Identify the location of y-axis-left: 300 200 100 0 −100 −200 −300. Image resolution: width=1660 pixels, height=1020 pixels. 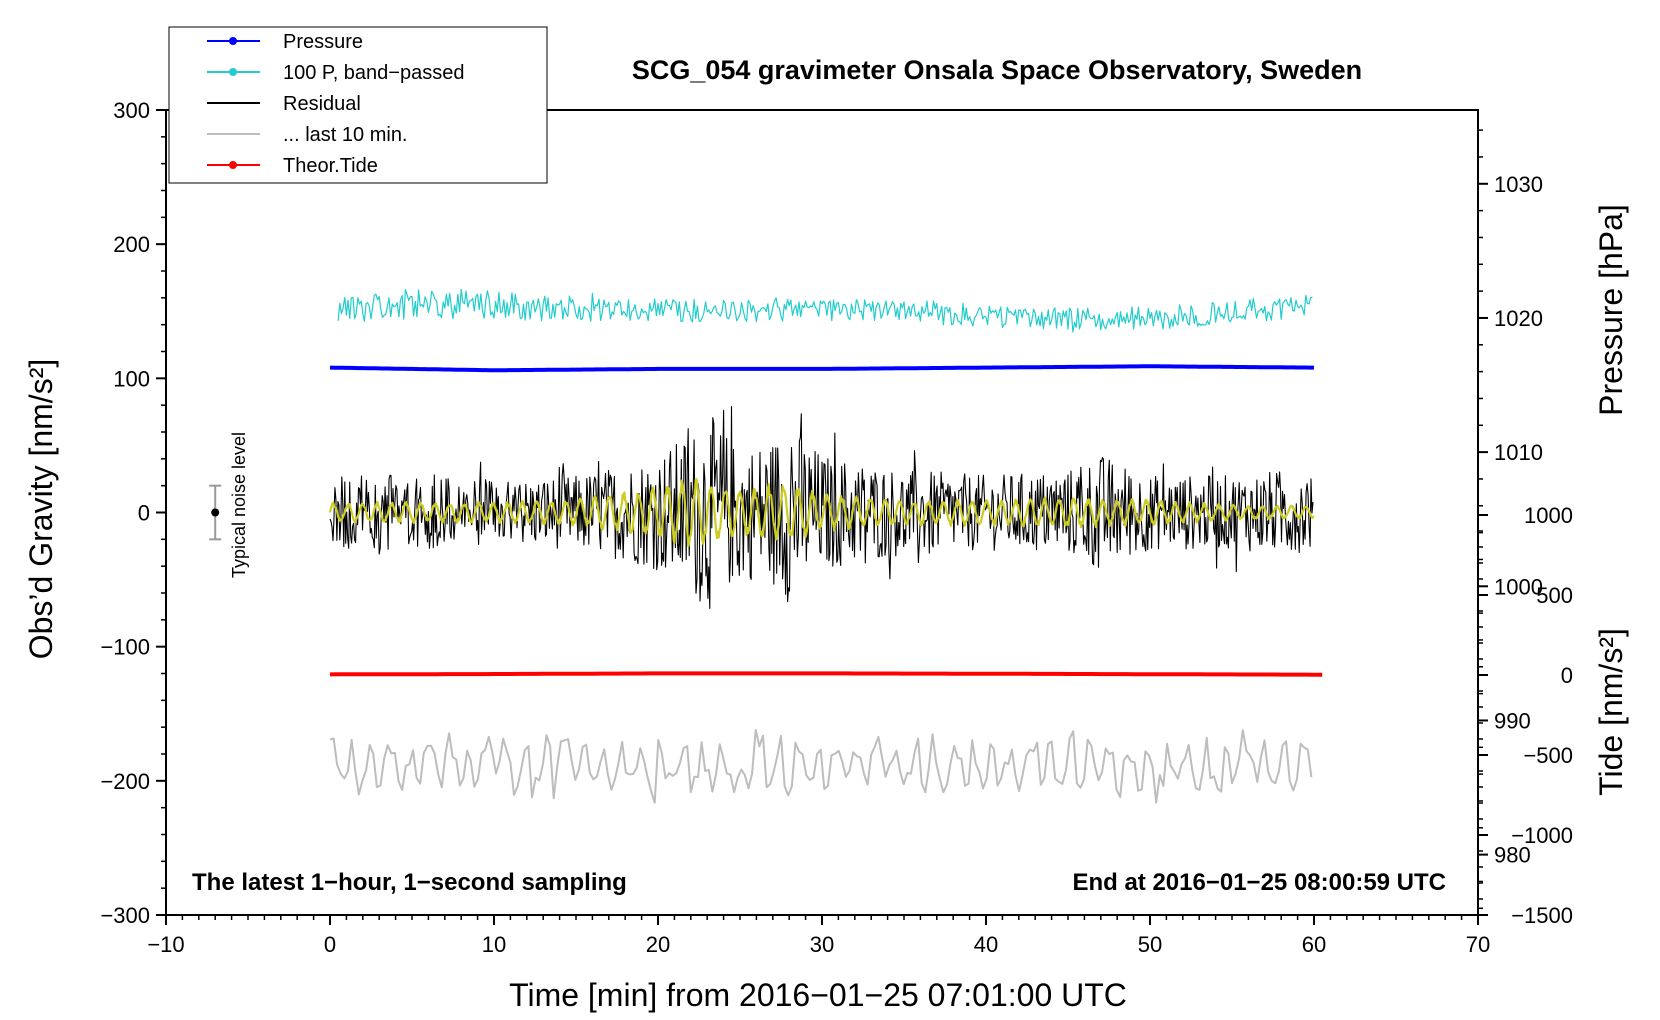
(133, 513).